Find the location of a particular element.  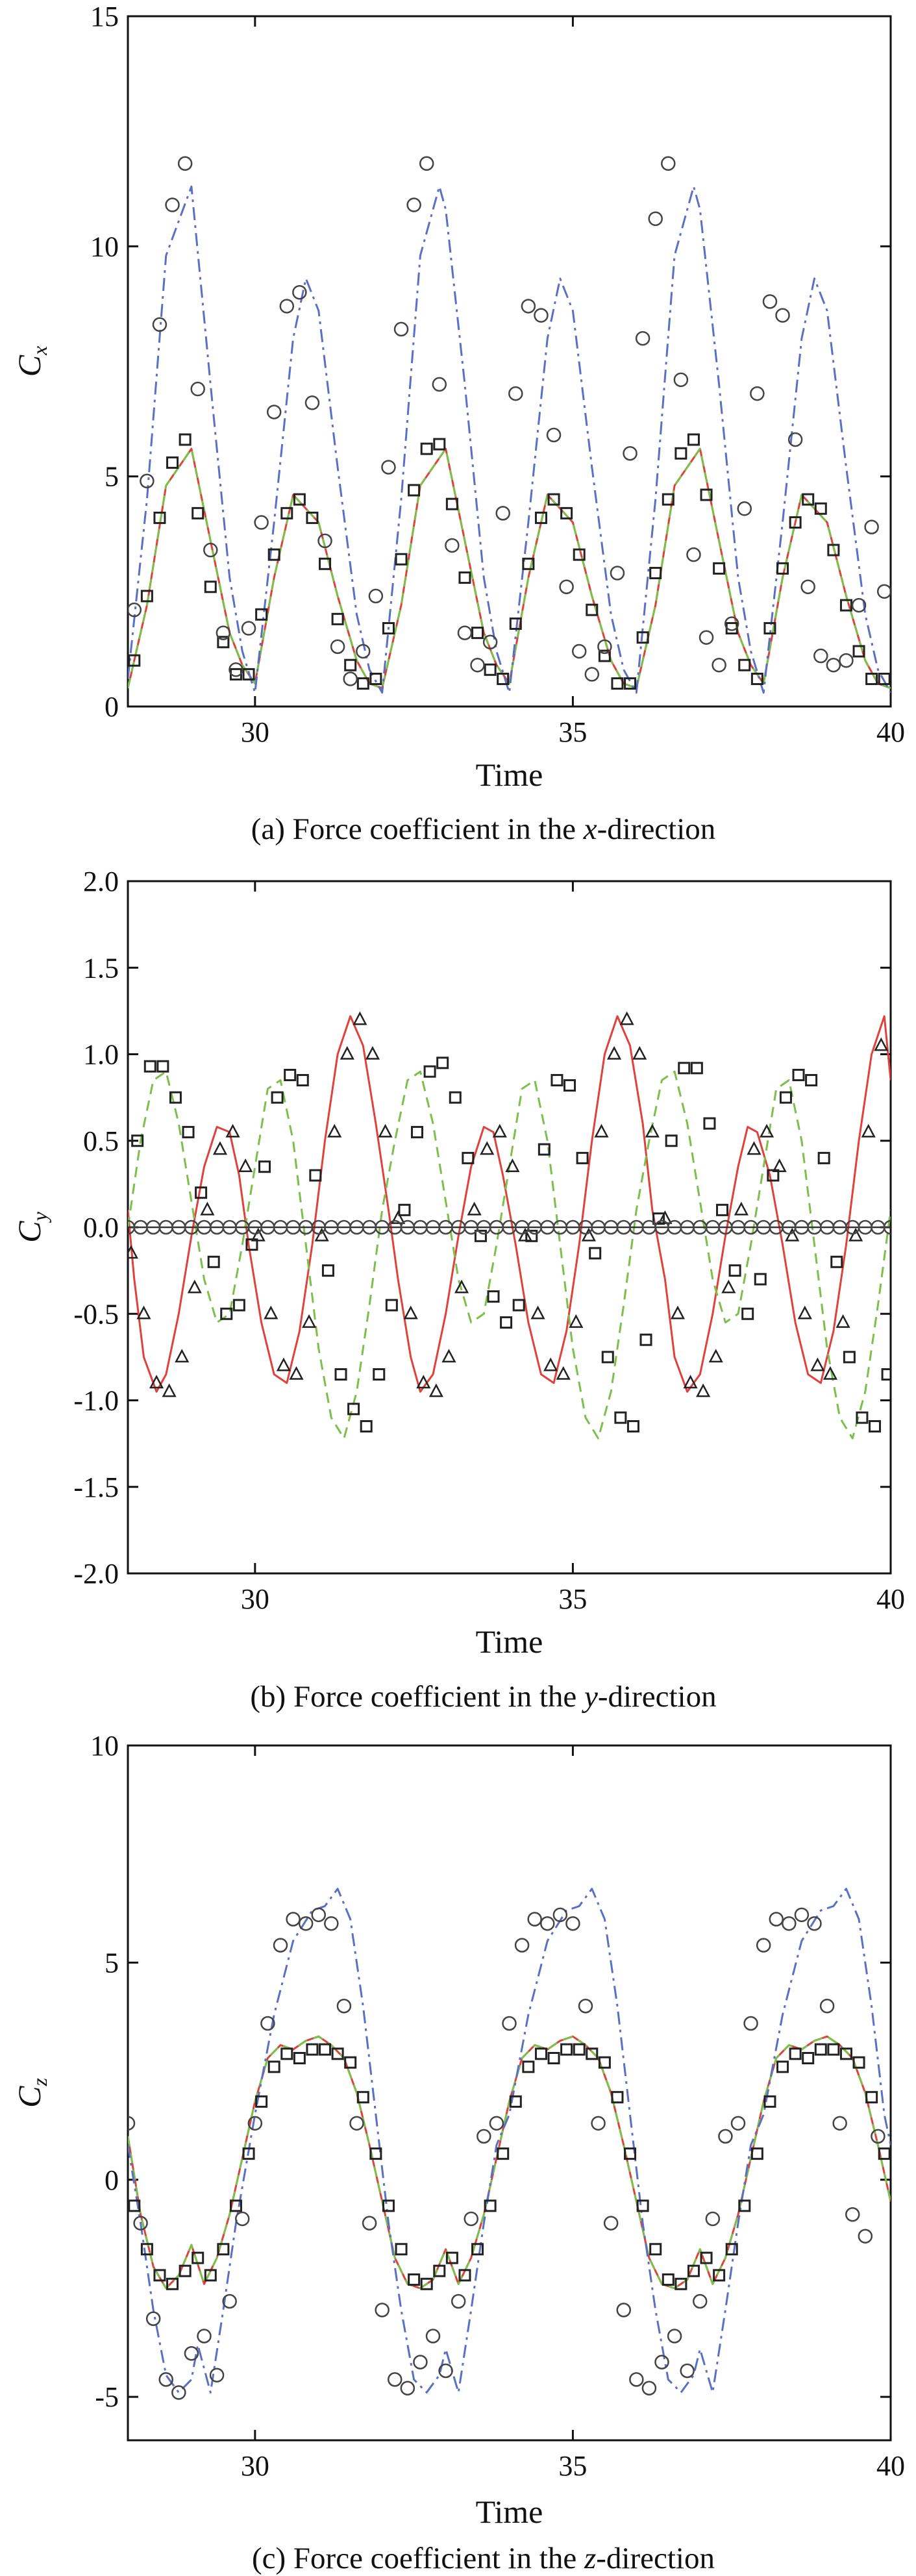

panel-caption: (b) Force coefficient in the y-direction is located at coordinates (483, 1697).